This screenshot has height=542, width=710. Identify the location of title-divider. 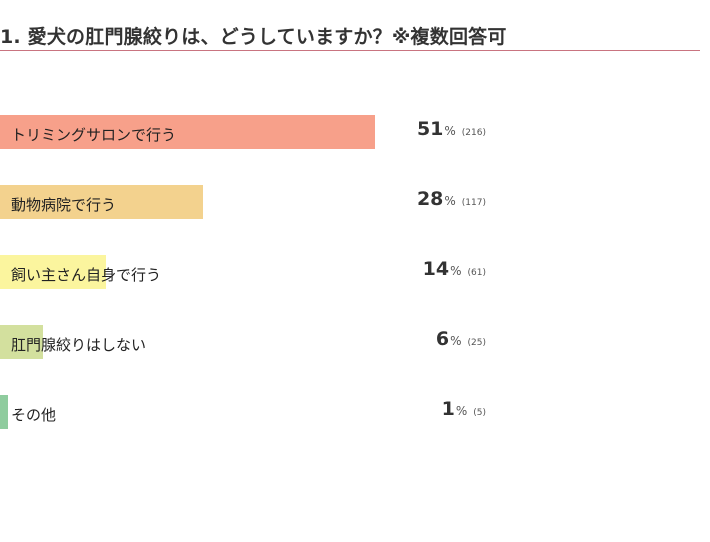
(350, 50).